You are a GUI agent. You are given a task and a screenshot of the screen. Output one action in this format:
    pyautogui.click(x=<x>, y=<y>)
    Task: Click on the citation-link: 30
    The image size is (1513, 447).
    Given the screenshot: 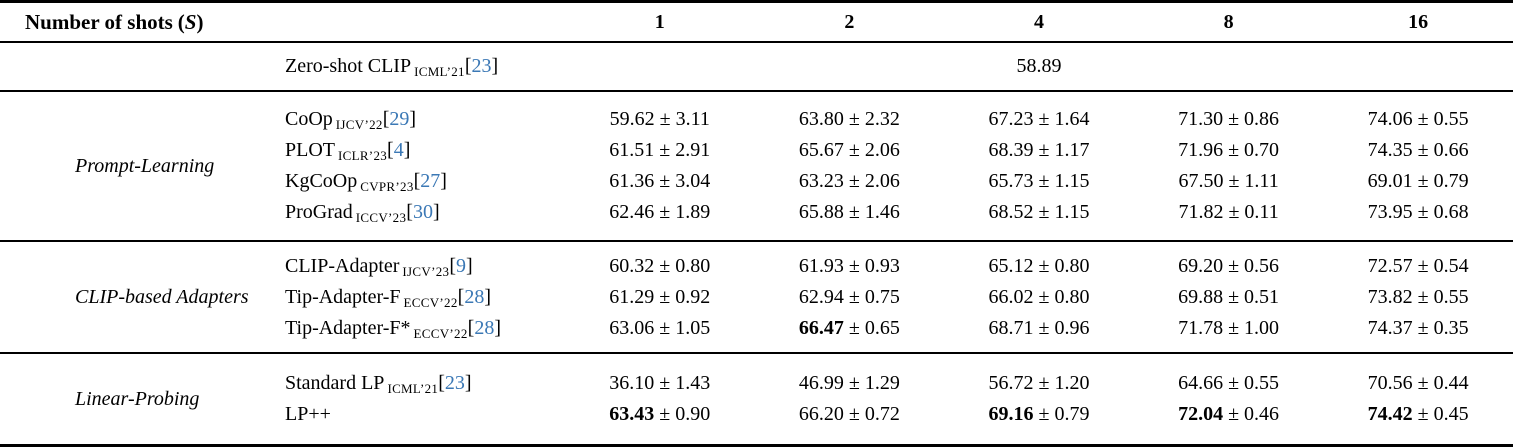 What is the action you would take?
    pyautogui.click(x=422, y=212)
    